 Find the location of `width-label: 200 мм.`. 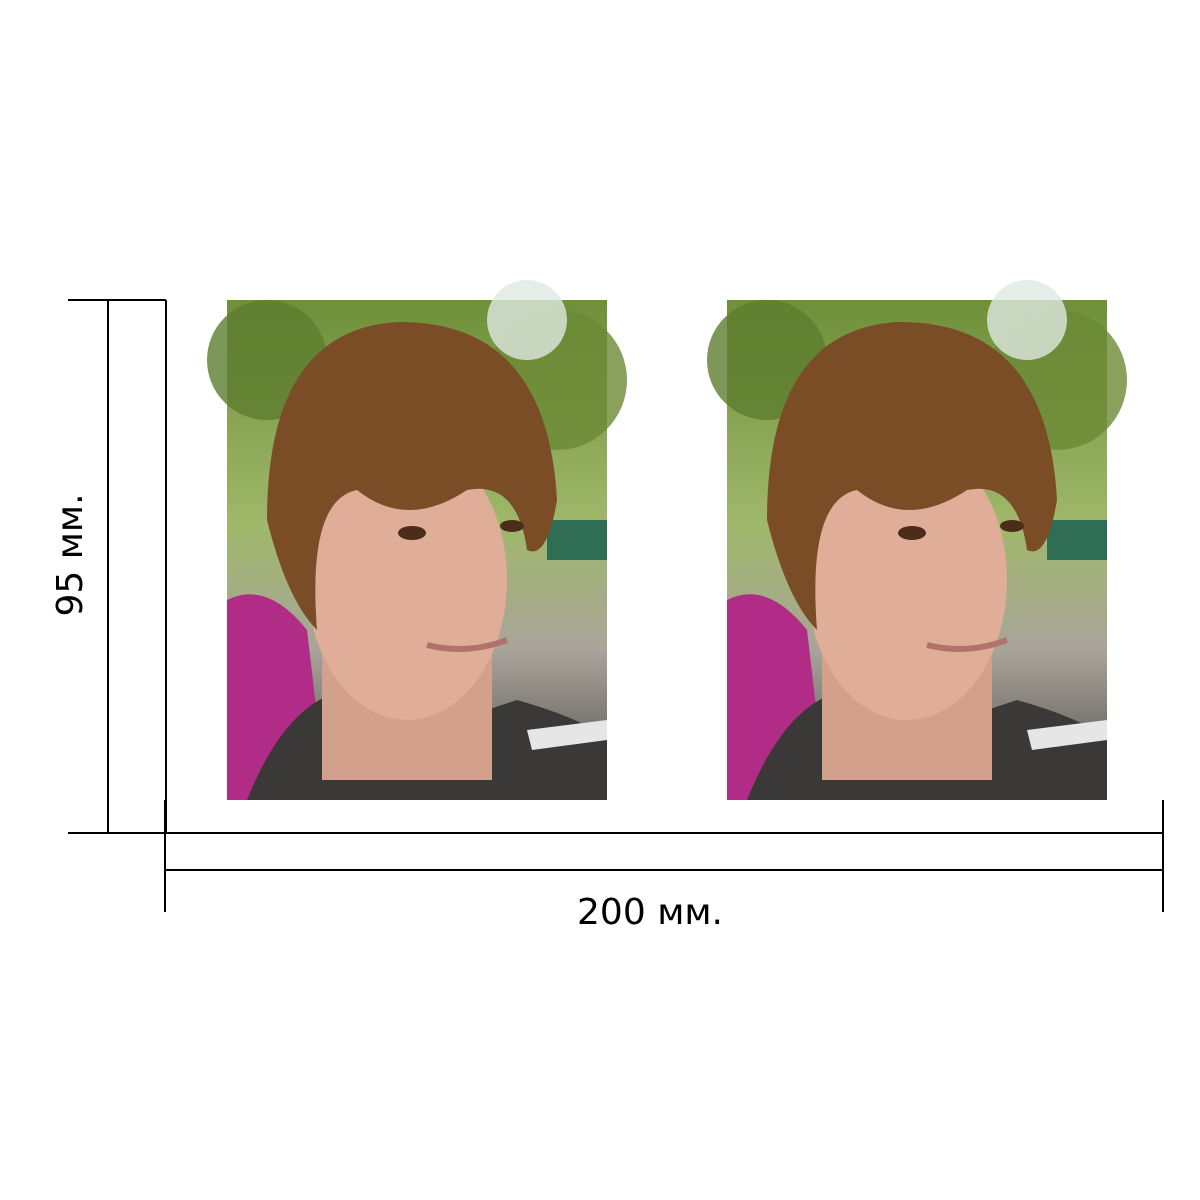

width-label: 200 мм. is located at coordinates (650, 912).